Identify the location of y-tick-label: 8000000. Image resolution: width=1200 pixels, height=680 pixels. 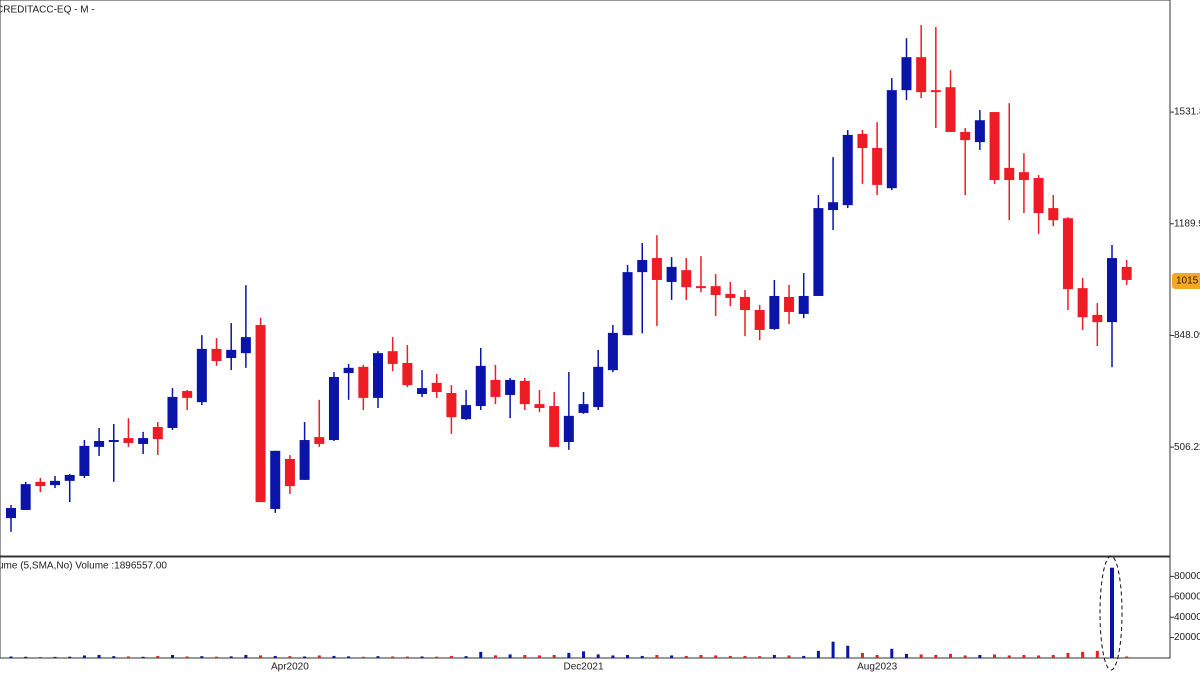
(1187, 576).